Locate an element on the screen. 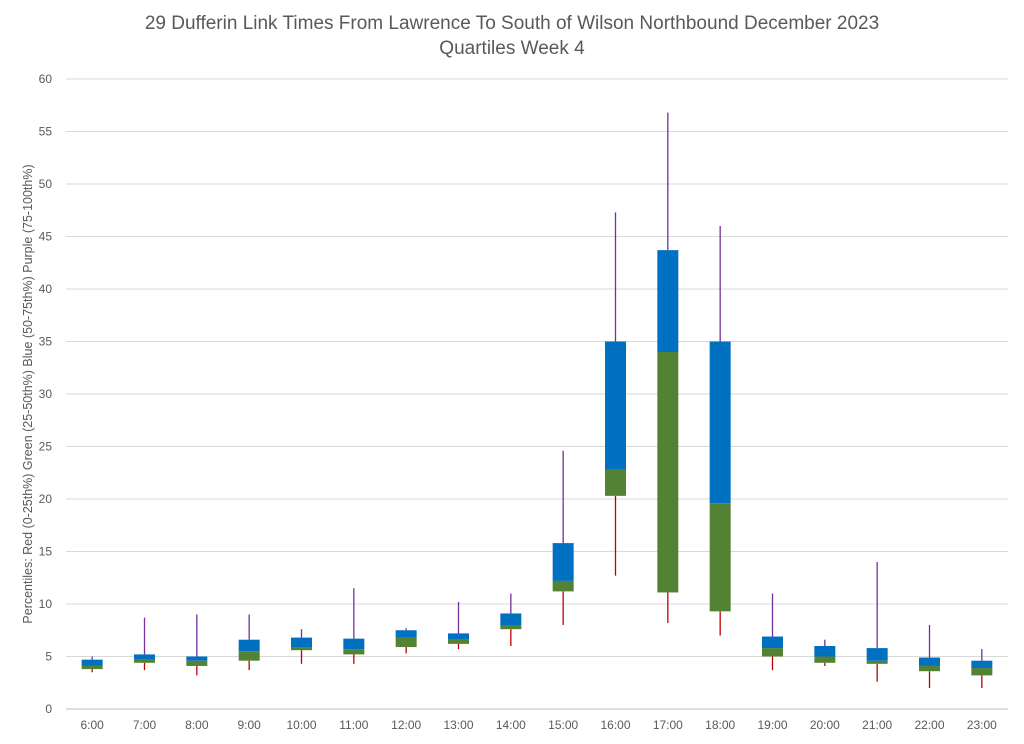 This screenshot has height=744, width=1024. x-tick-label: 22:00 is located at coordinates (929, 725).